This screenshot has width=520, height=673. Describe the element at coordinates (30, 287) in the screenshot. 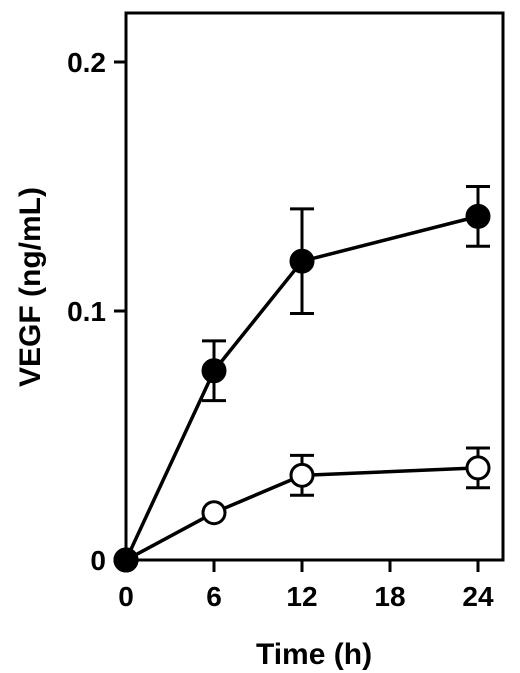

I see `y-axis-title: VEGF (ng/mL)` at that location.